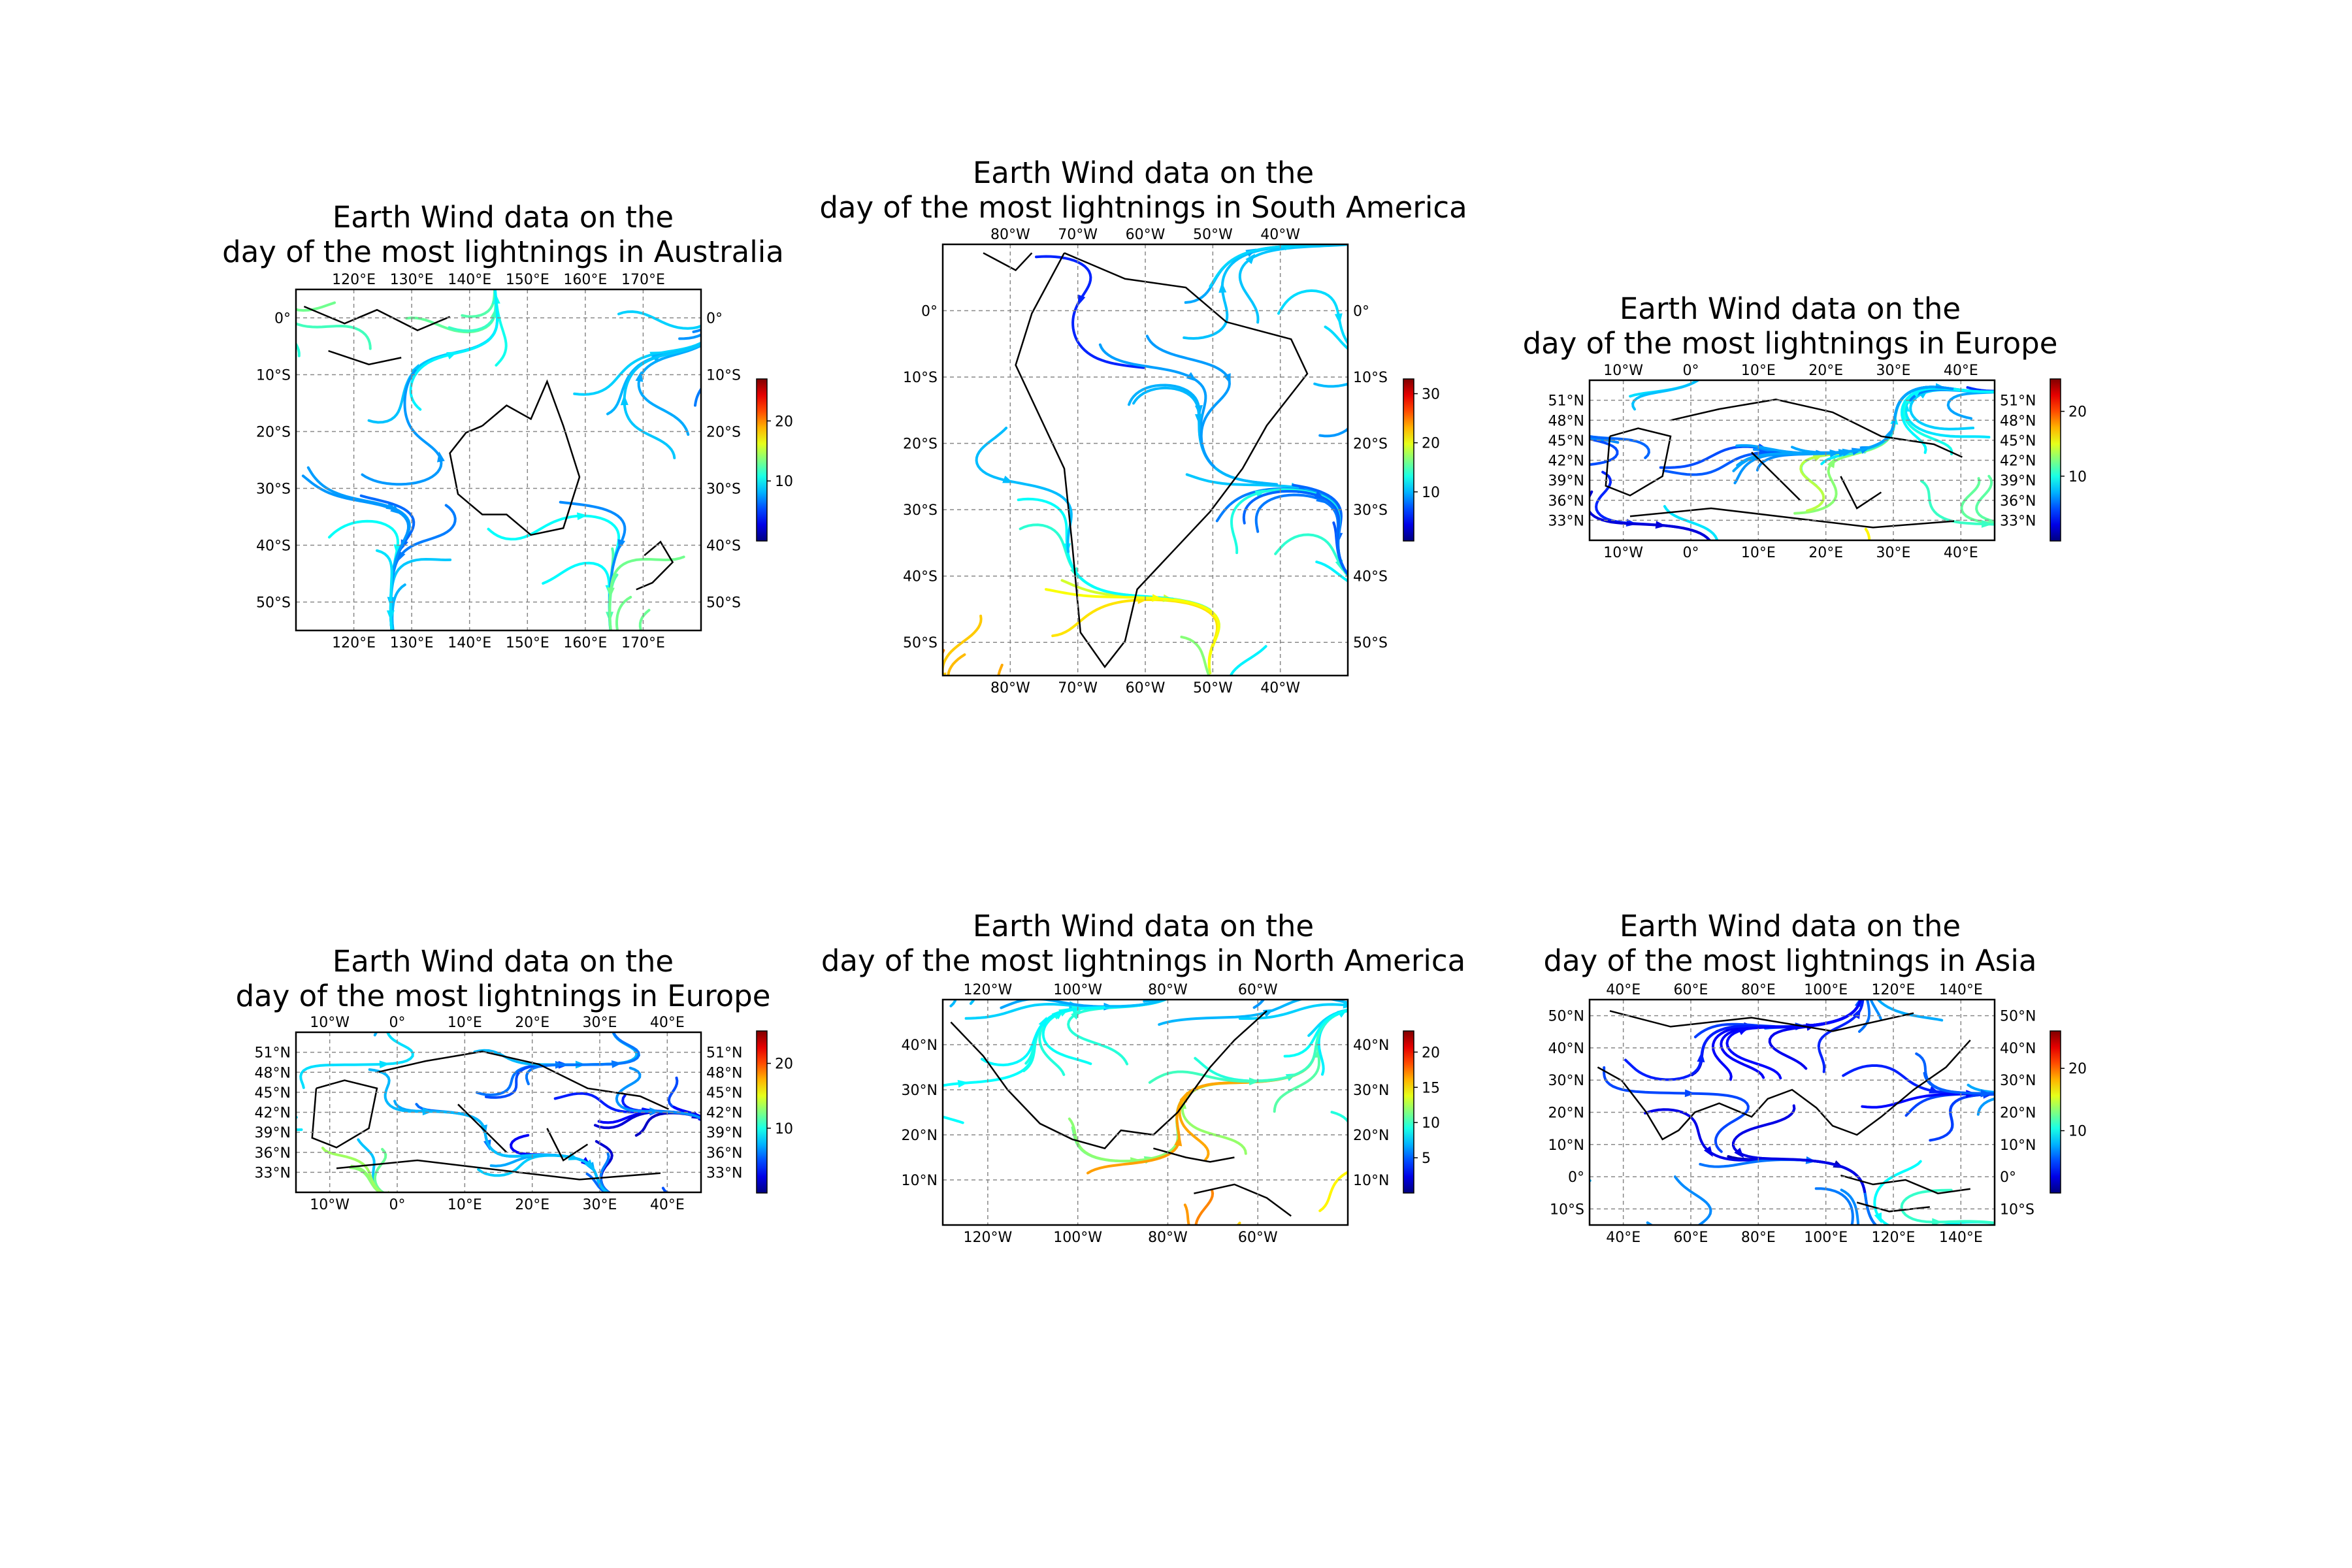 The width and height of the screenshot is (2352, 1568). What do you see at coordinates (498, 463) in the screenshot?
I see `map-content` at bounding box center [498, 463].